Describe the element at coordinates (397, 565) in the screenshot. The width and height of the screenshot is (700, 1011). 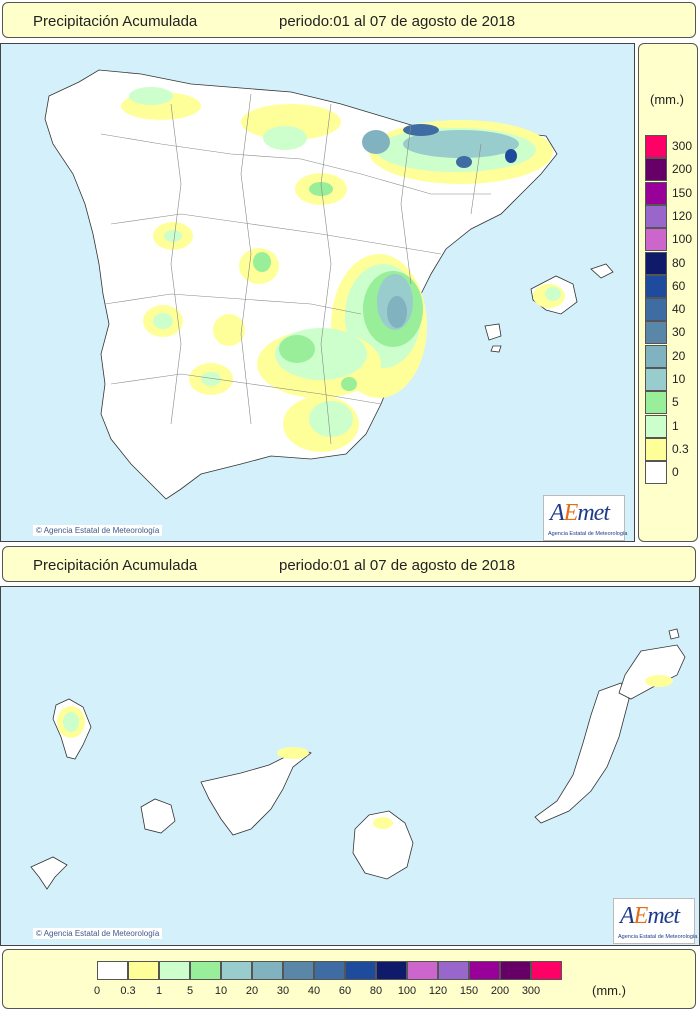
I see `bottom-title-period: periodo:01 al 07 de agosto de 2018` at that location.